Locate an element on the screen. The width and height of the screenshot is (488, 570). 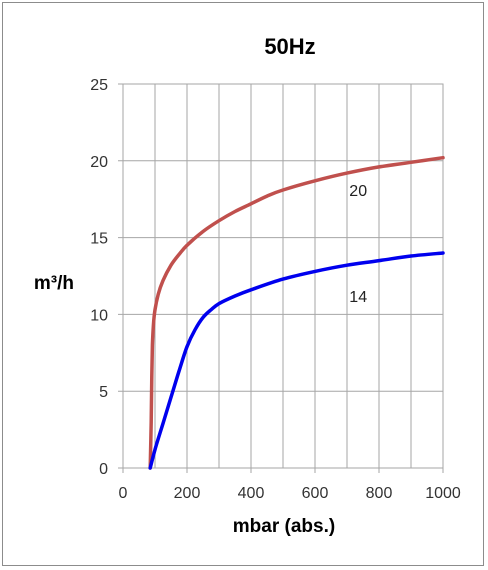
series-label-14: 14 is located at coordinates (358, 297).